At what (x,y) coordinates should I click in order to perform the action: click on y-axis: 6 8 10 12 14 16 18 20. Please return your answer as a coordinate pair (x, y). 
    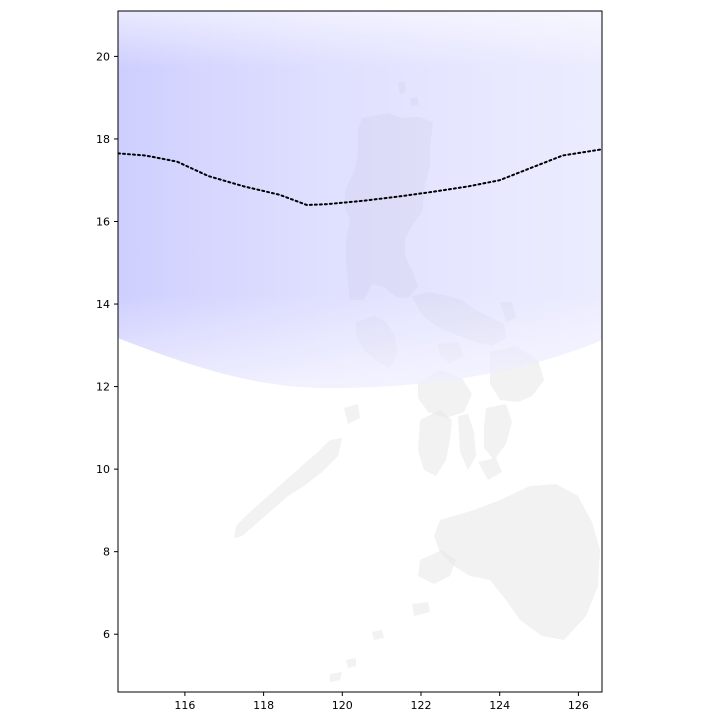
    Looking at the image, I should click on (107, 345).